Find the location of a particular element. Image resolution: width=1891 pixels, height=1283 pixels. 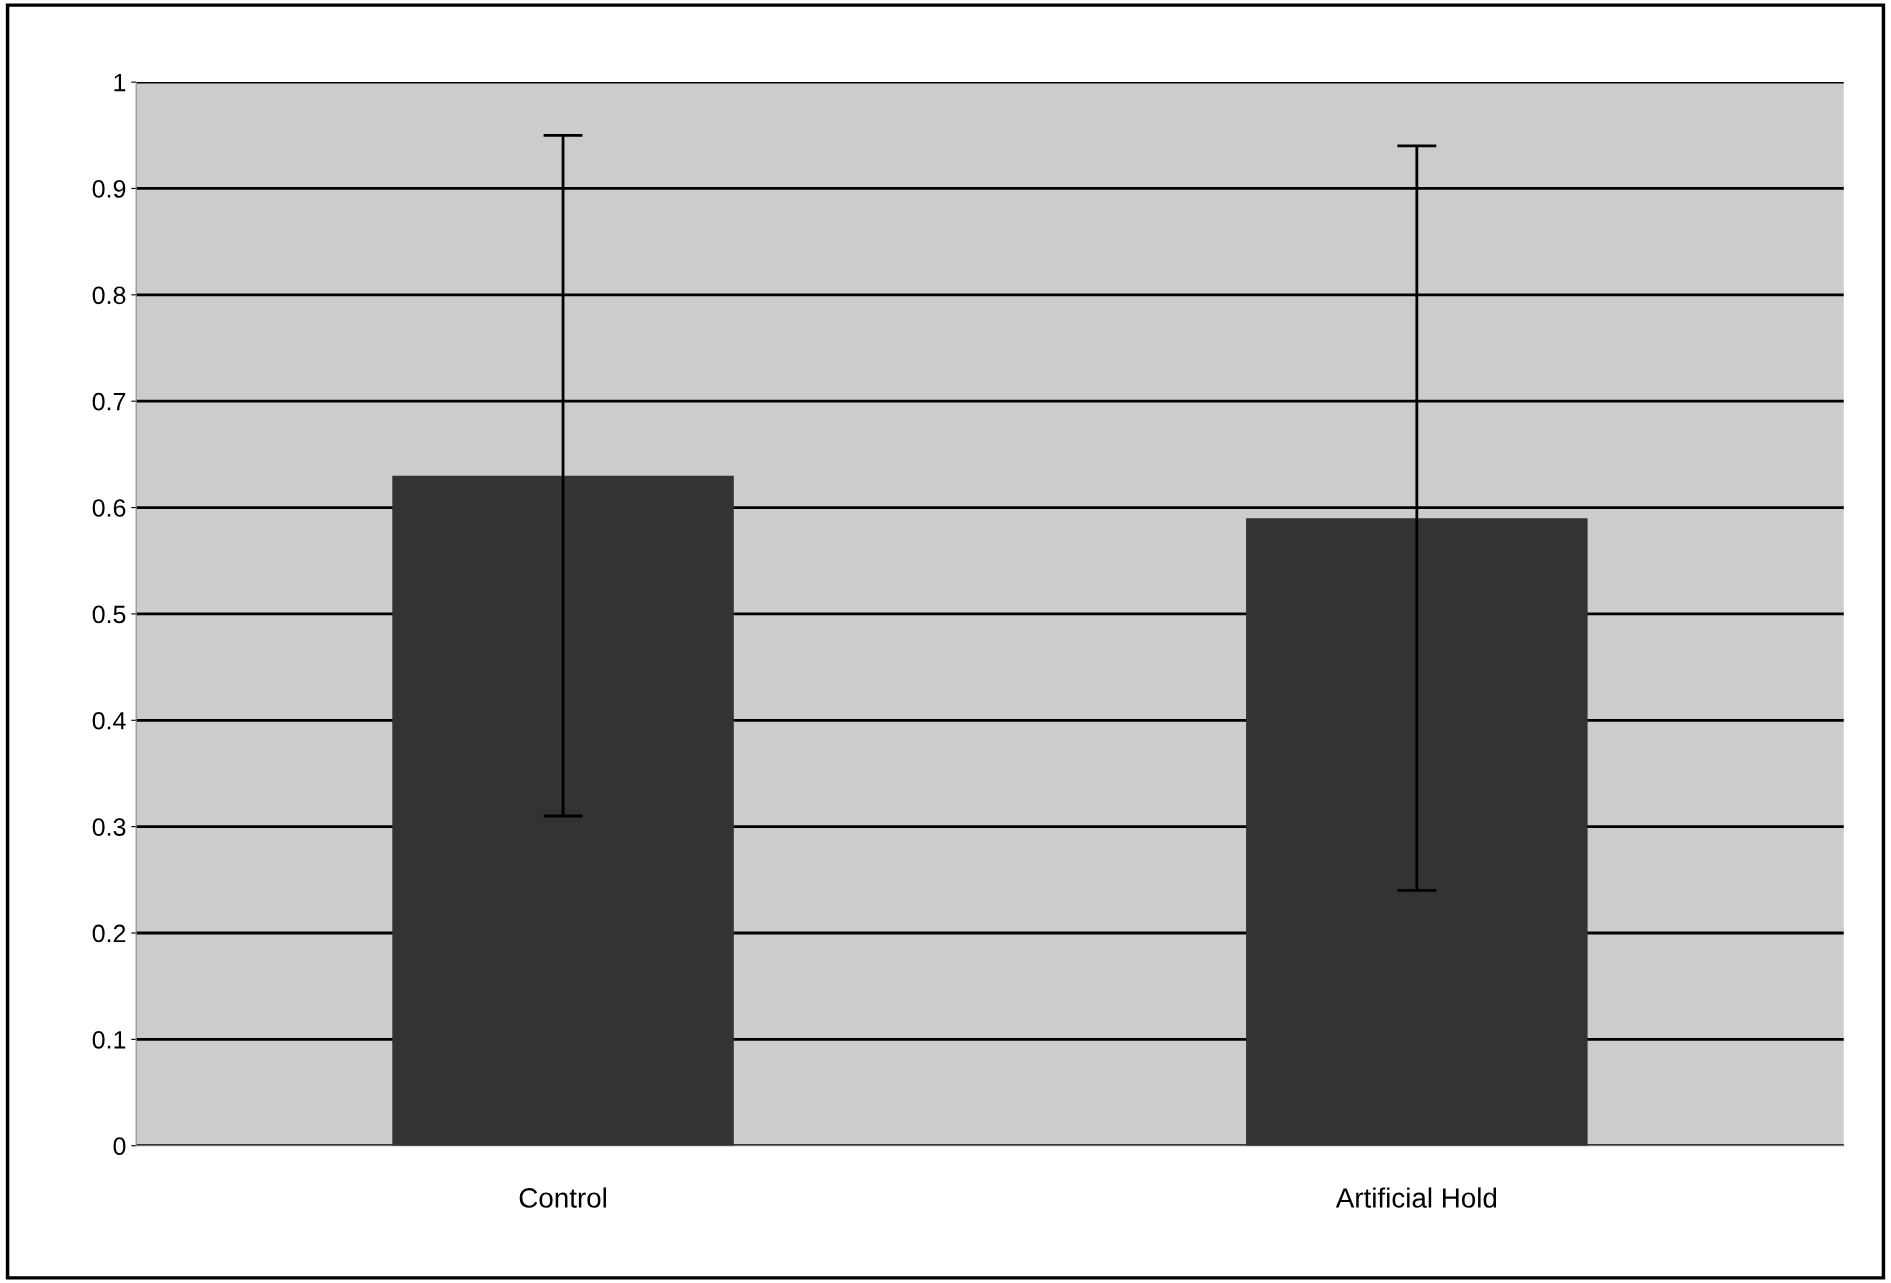

x-tick-label: Artificial Hold is located at coordinates (1416, 1197).